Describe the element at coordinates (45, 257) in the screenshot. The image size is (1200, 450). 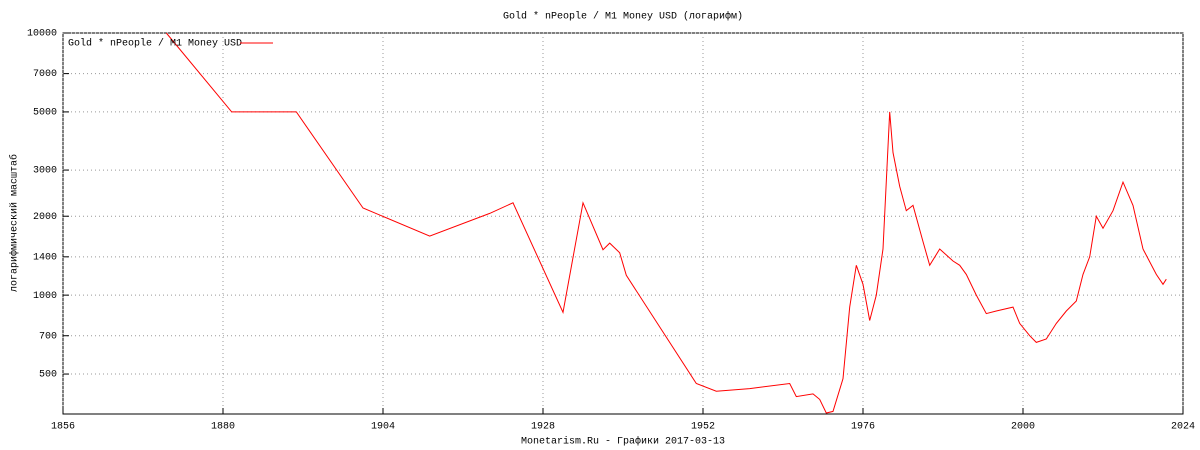
I see `y-tick-label: 1400` at that location.